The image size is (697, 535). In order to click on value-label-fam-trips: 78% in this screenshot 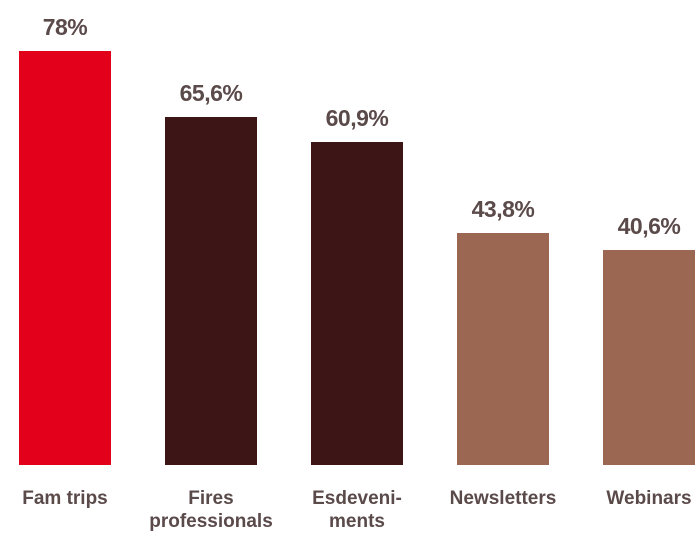, I will do `click(65, 27)`.